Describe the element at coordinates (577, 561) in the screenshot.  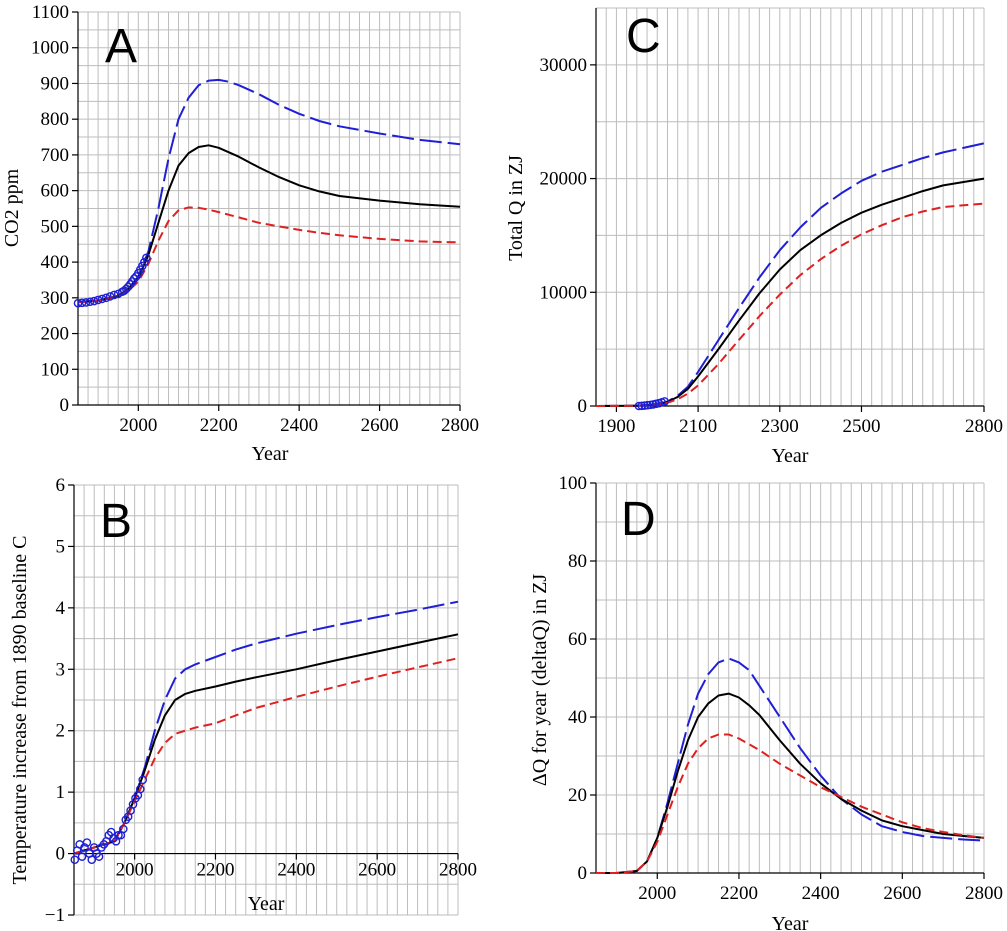
I see `y-tick-label: 80` at that location.